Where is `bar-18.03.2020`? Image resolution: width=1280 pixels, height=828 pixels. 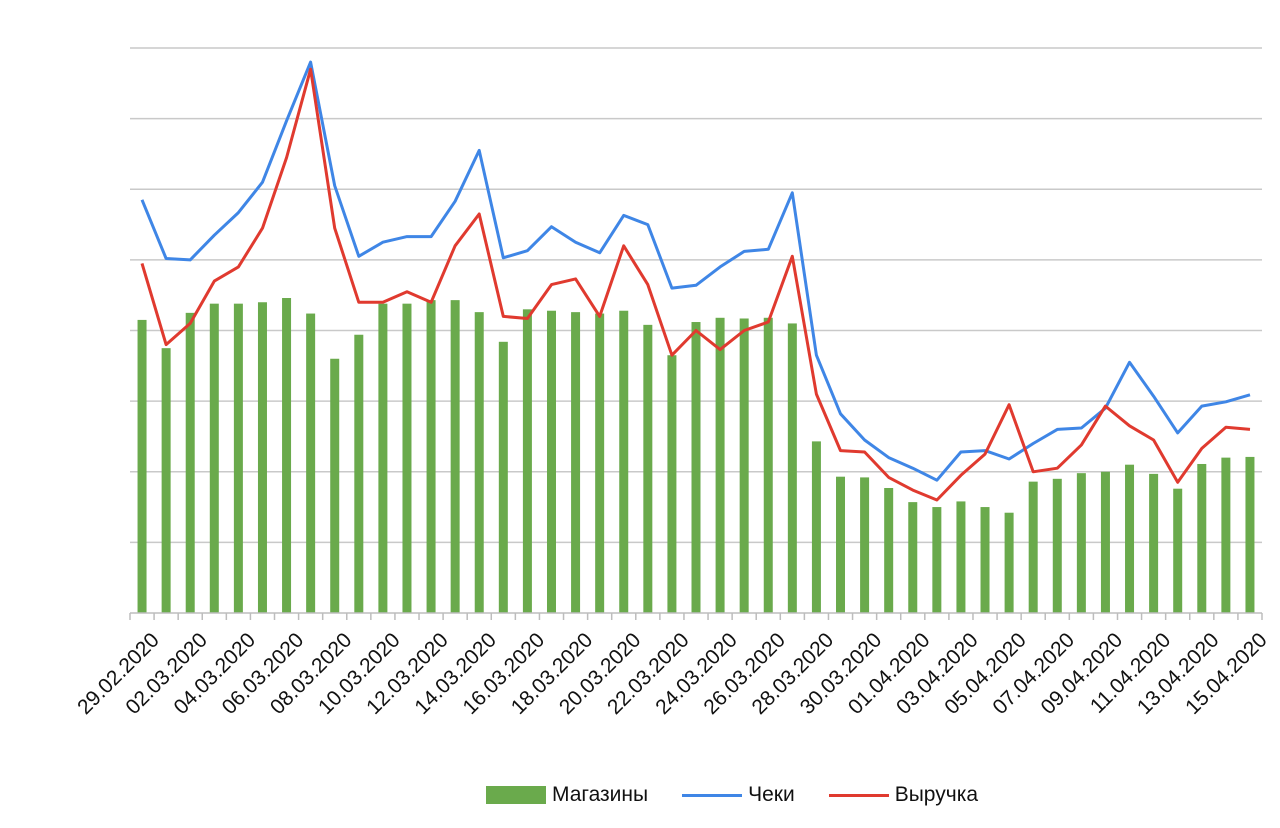 bar-18.03.2020 is located at coordinates (576, 462).